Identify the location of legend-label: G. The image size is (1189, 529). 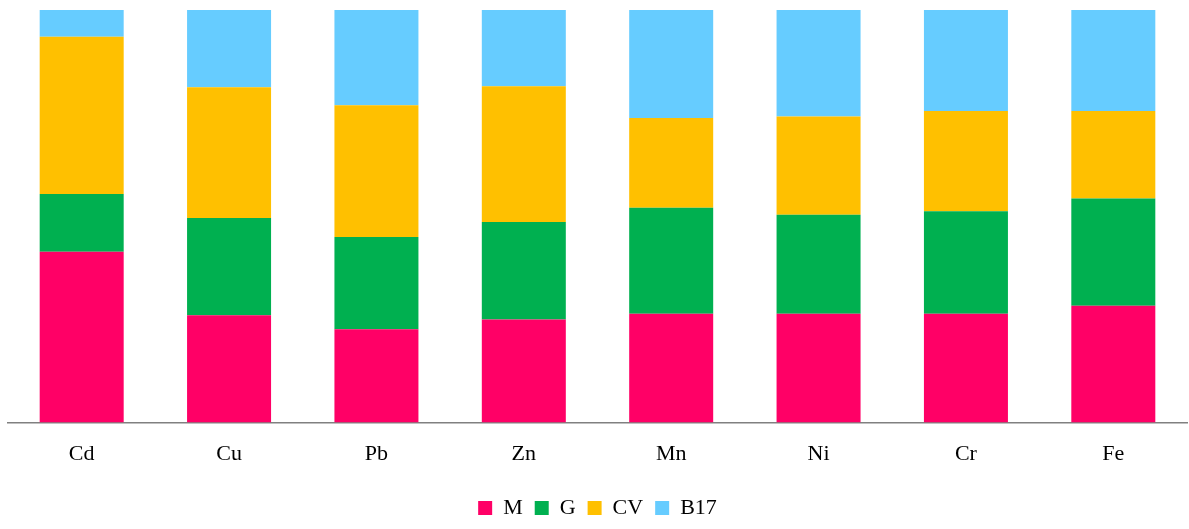
(567, 506).